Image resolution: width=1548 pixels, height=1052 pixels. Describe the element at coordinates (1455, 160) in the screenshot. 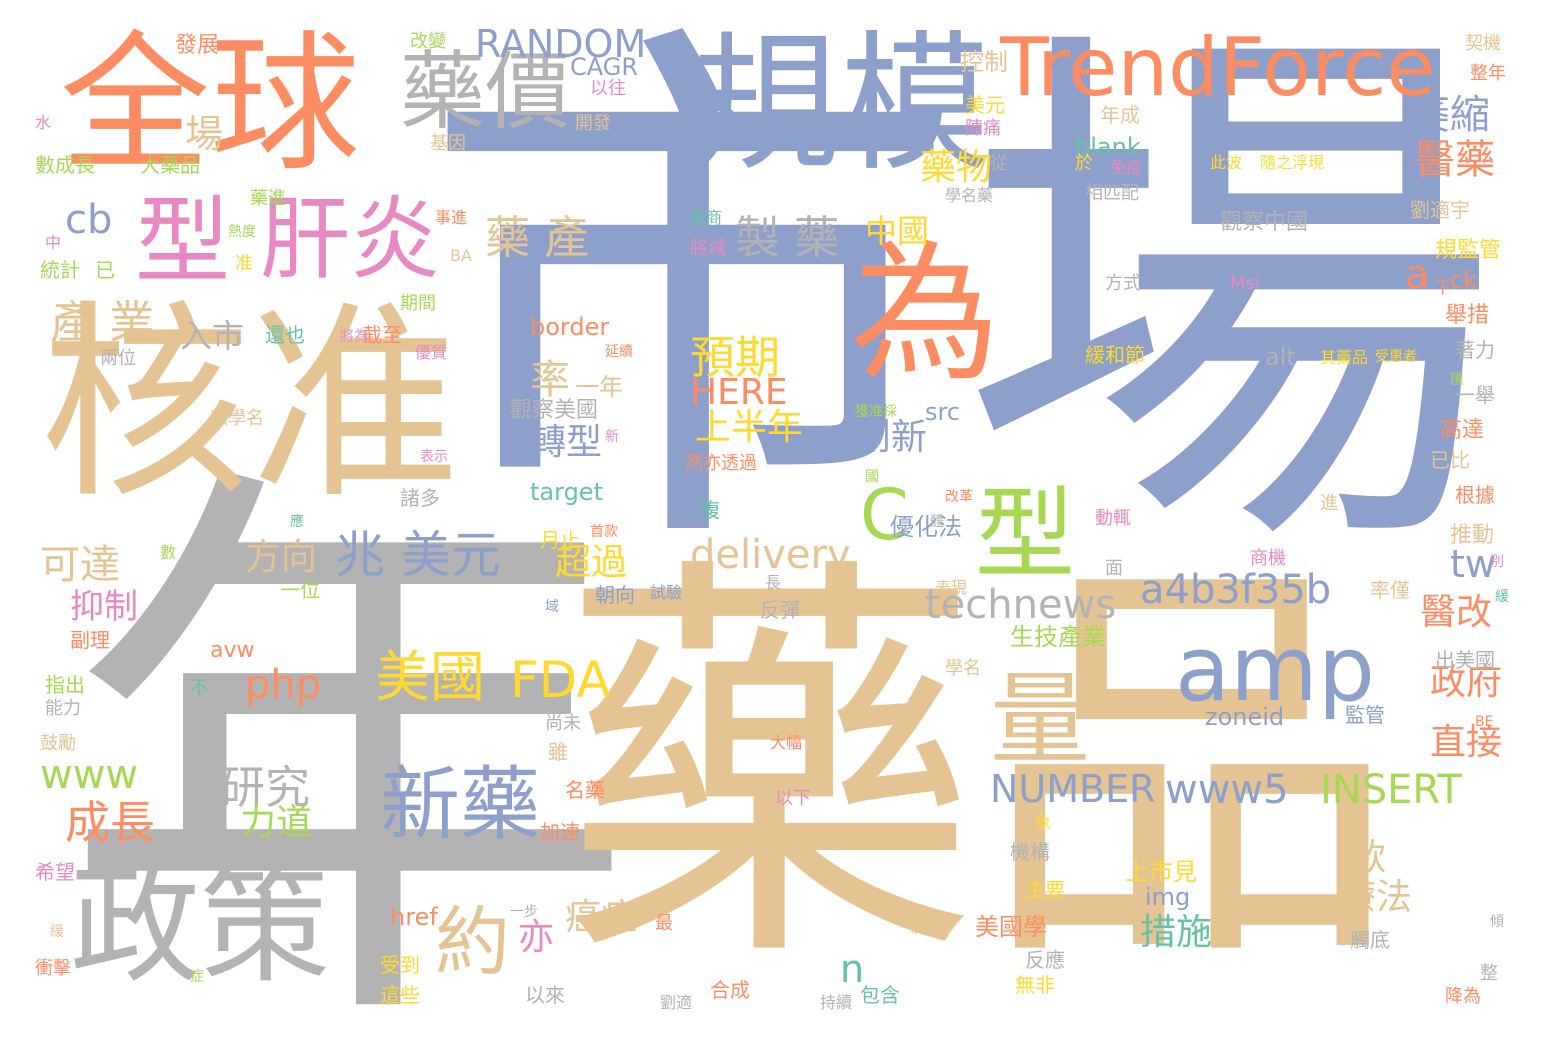

I see `word-30: 醫藥` at that location.